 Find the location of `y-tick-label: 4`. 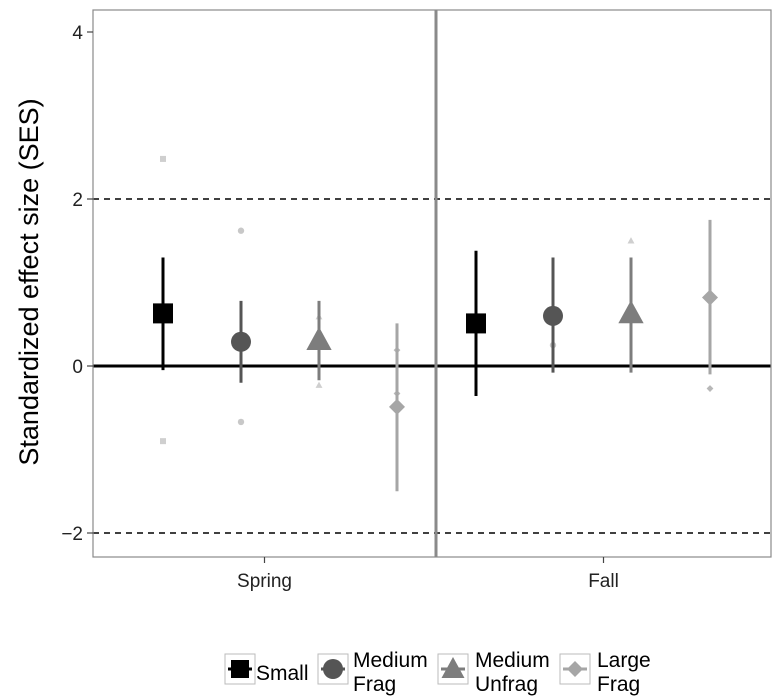

y-tick-label: 4 is located at coordinates (77, 33).